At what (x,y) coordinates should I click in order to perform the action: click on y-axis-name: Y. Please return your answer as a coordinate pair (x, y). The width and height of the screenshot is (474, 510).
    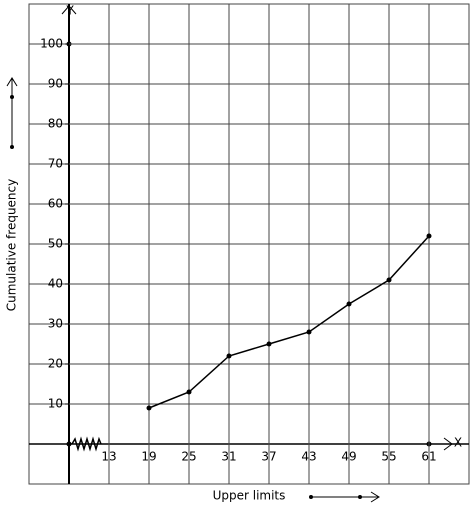
    Looking at the image, I should click on (69, 11).